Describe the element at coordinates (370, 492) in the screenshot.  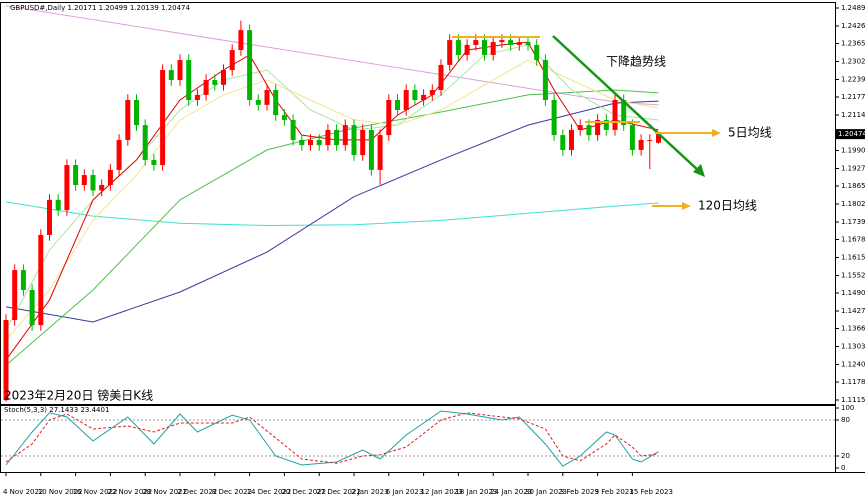
I see `x-tick-label: 2 Jan 2023` at that location.